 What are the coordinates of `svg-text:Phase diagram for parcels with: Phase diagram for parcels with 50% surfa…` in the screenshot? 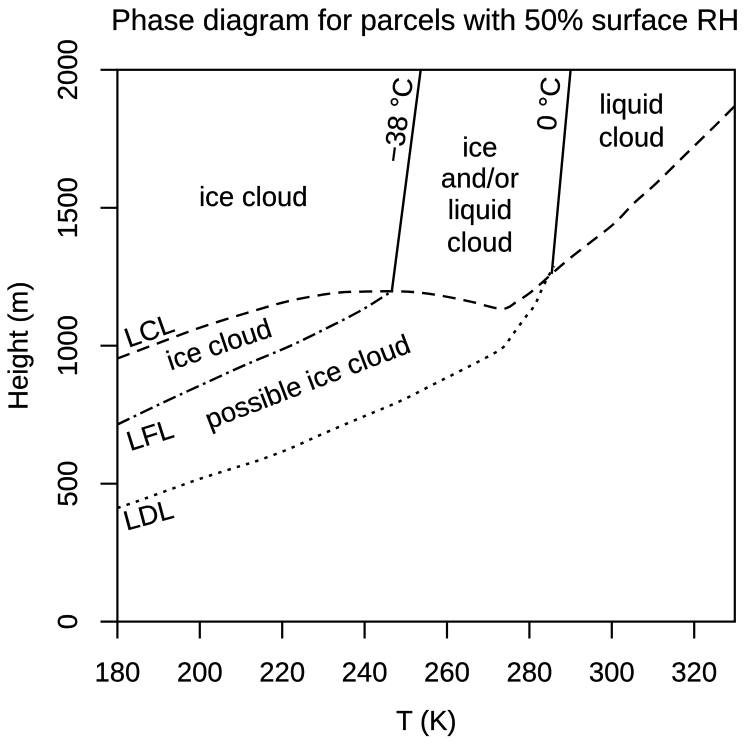 It's located at (425, 20).